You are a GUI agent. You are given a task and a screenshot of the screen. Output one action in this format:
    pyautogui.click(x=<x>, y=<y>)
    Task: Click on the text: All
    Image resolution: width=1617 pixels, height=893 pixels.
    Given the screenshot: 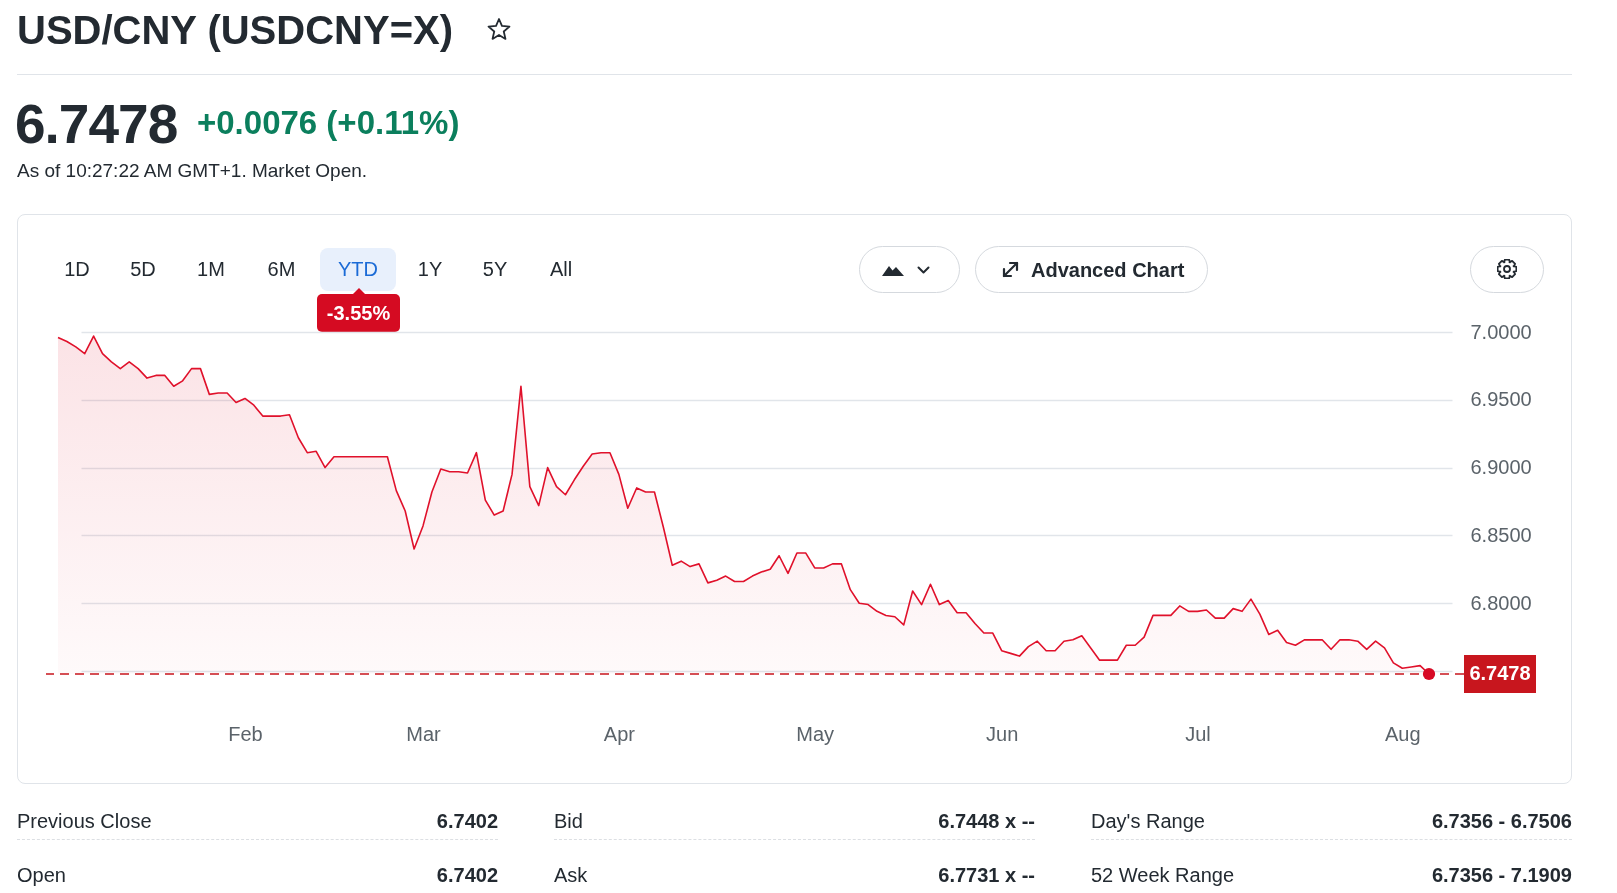 What is the action you would take?
    pyautogui.click(x=561, y=269)
    